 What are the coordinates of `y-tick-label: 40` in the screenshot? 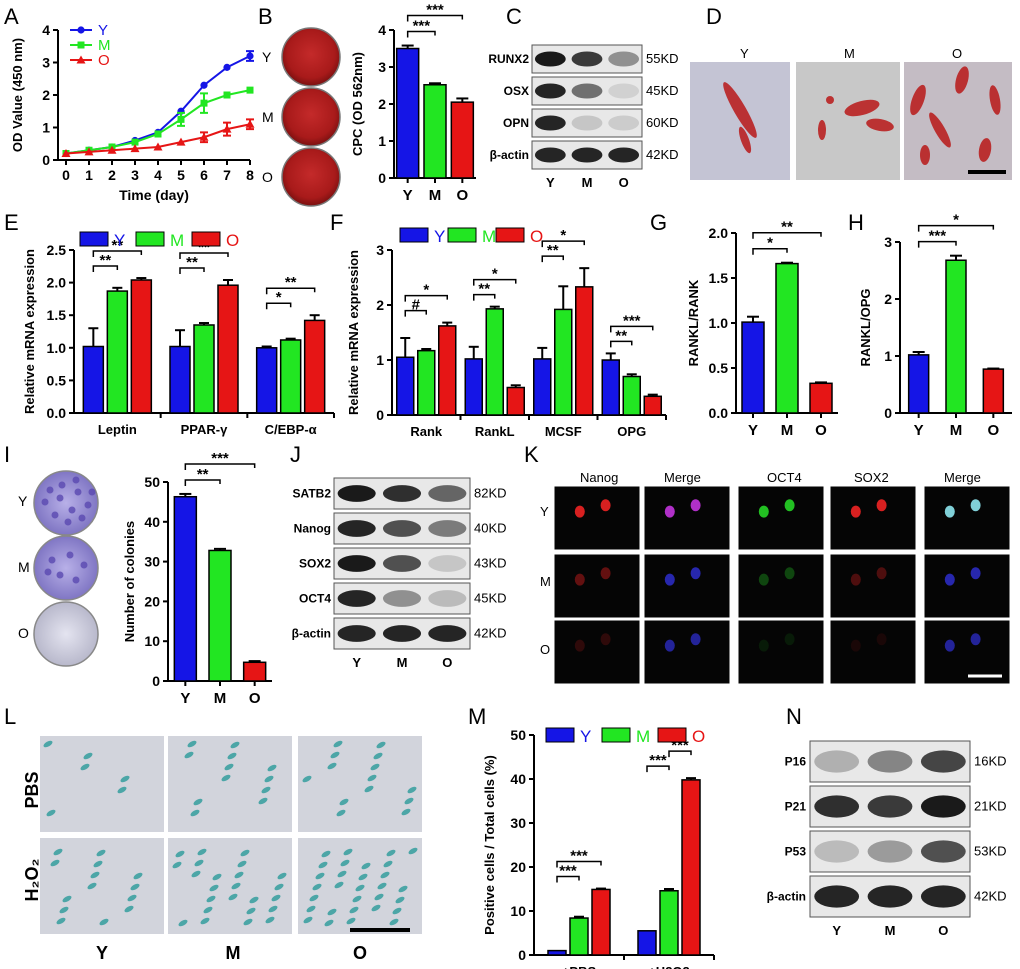 It's located at (518, 779).